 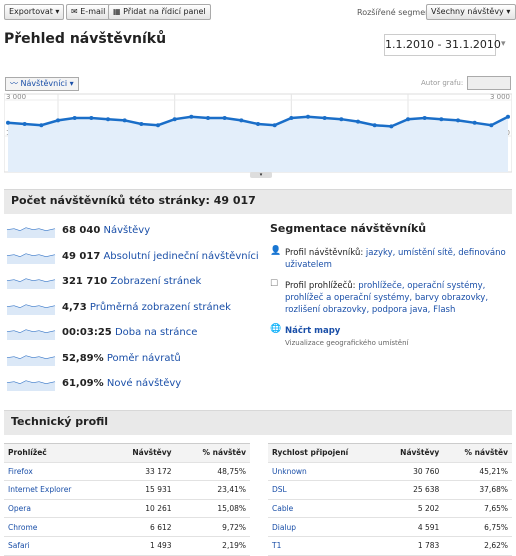 What do you see at coordinates (56, 453) in the screenshot?
I see `column-header: Prohlížeč` at bounding box center [56, 453].